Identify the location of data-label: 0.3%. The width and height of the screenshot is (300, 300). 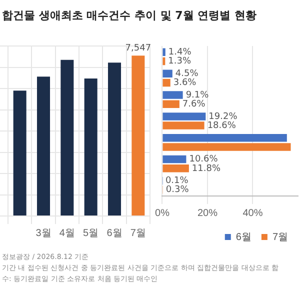
(178, 190).